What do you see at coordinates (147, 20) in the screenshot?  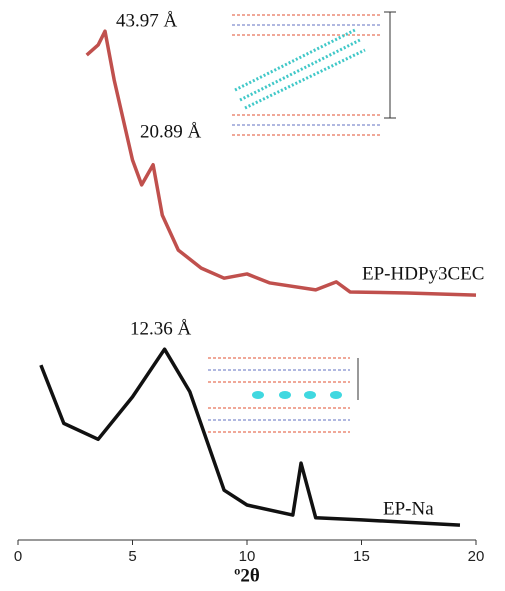 I see `annotation: 43.97 Å` at bounding box center [147, 20].